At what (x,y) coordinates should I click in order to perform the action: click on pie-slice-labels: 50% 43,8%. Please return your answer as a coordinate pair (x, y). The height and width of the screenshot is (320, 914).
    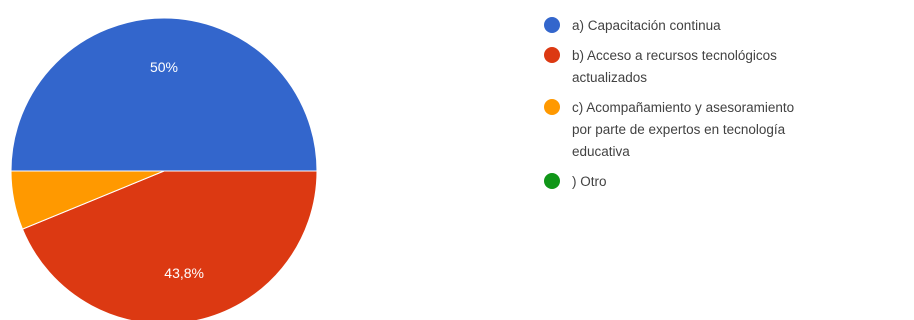
    Looking at the image, I should click on (177, 170).